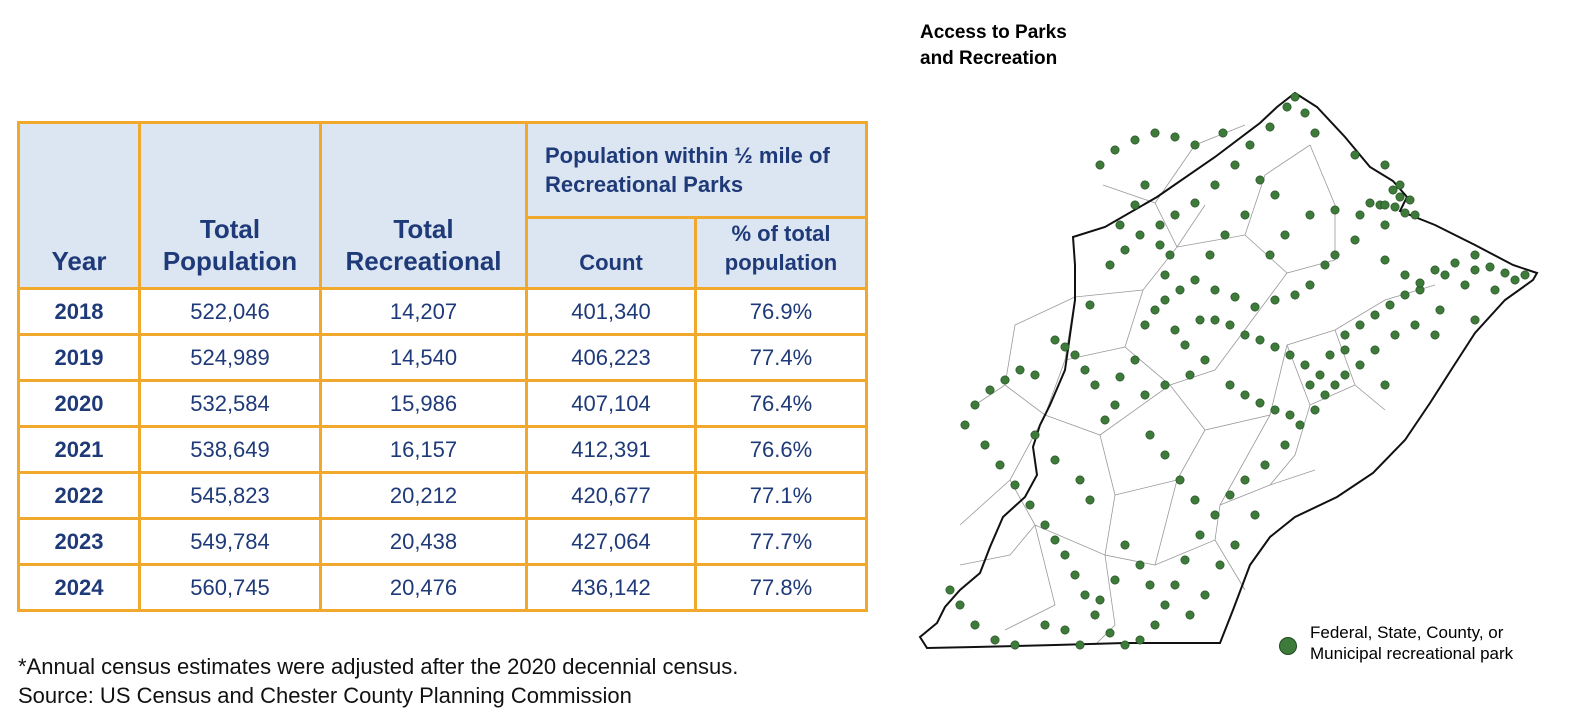  I want to click on year-cell: 2023, so click(79, 541).